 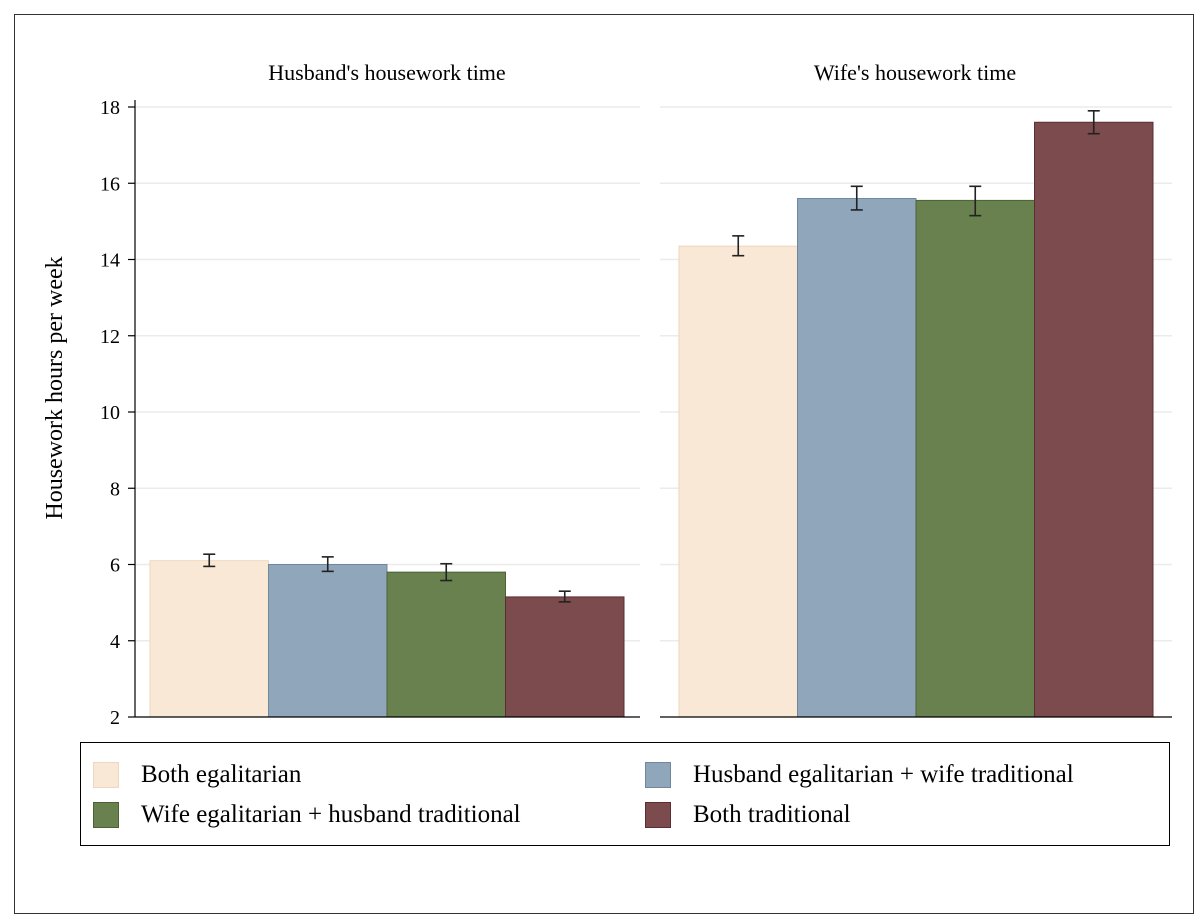 What do you see at coordinates (386, 72) in the screenshot?
I see `panel-title-left: Husband's housework time` at bounding box center [386, 72].